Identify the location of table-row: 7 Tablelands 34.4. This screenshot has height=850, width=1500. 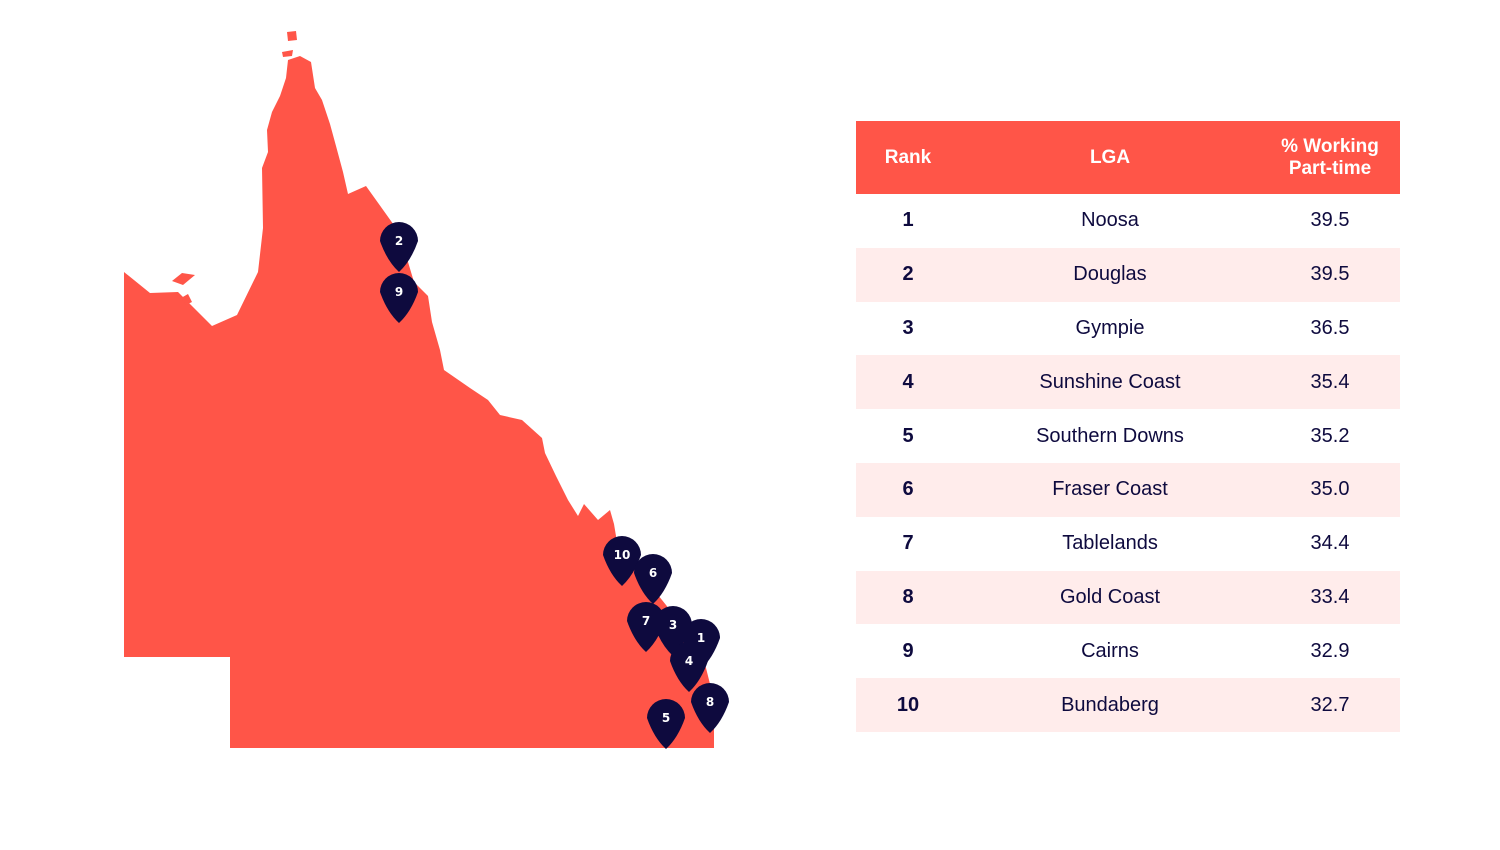
(1128, 544).